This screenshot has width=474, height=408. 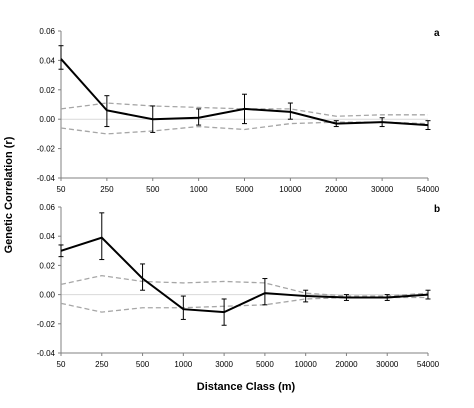 What do you see at coordinates (437, 33) in the screenshot?
I see `panel-label: a` at bounding box center [437, 33].